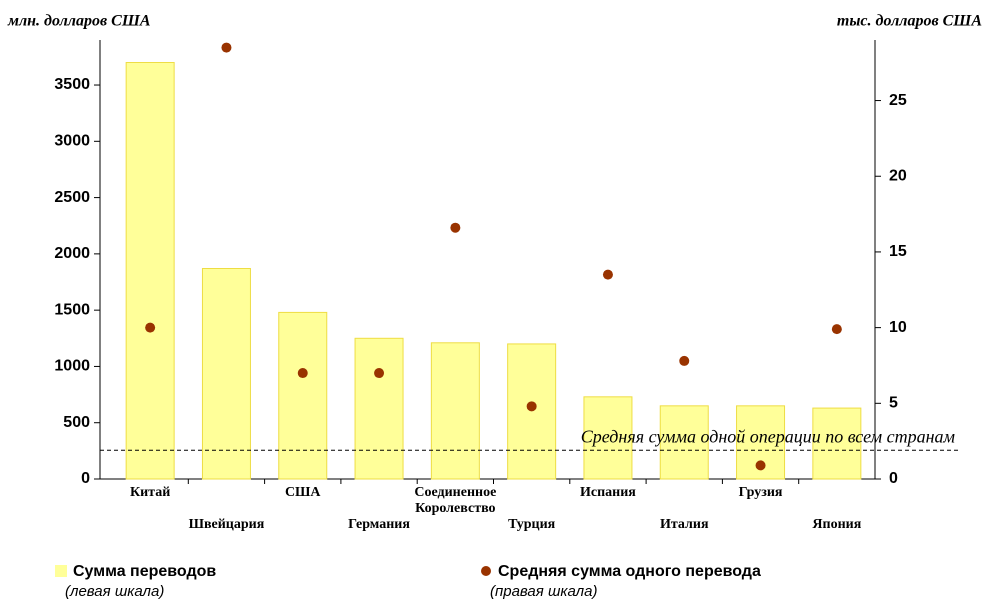 The height and width of the screenshot is (603, 989). I want to click on y2-tick-label: 20, so click(898, 175).